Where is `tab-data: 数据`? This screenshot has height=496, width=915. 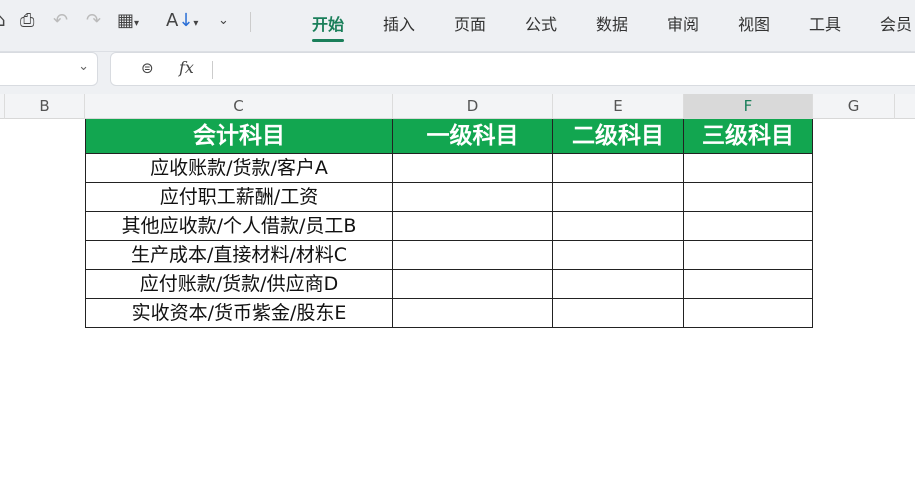
tab-data: 数据 is located at coordinates (612, 24).